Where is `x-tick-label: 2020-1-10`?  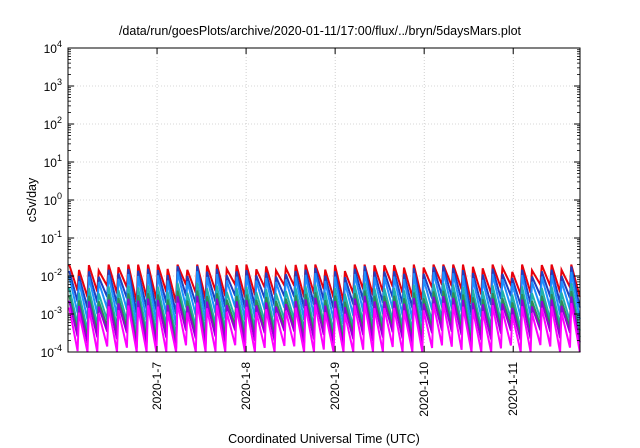
x-tick-label: 2020-1-10 is located at coordinates (424, 389).